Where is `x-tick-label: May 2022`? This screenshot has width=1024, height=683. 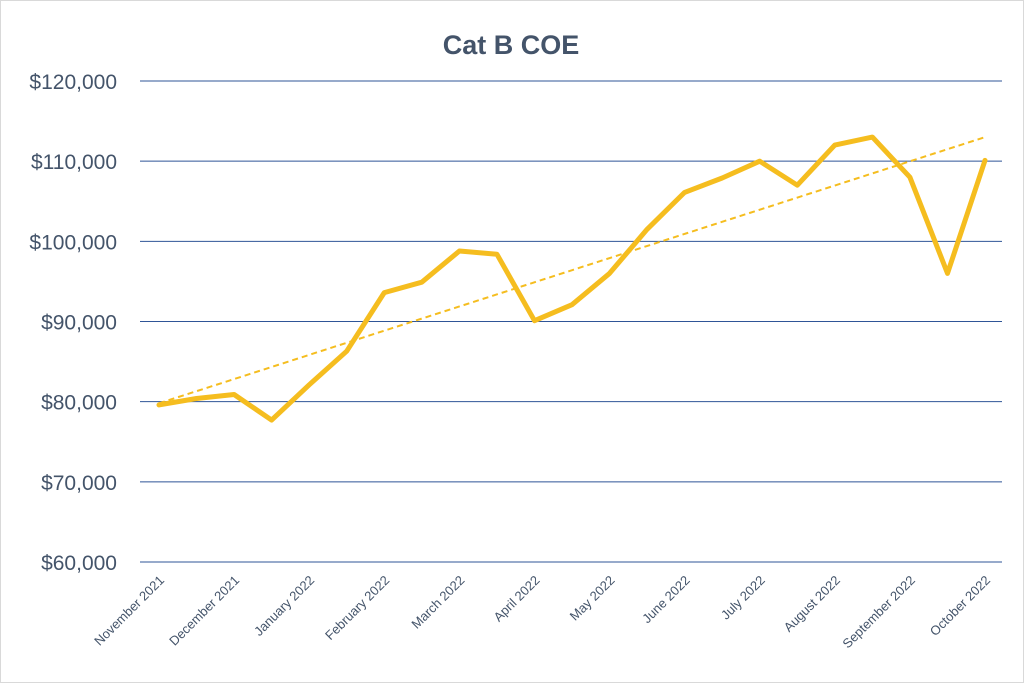
x-tick-label: May 2022 is located at coordinates (592, 598).